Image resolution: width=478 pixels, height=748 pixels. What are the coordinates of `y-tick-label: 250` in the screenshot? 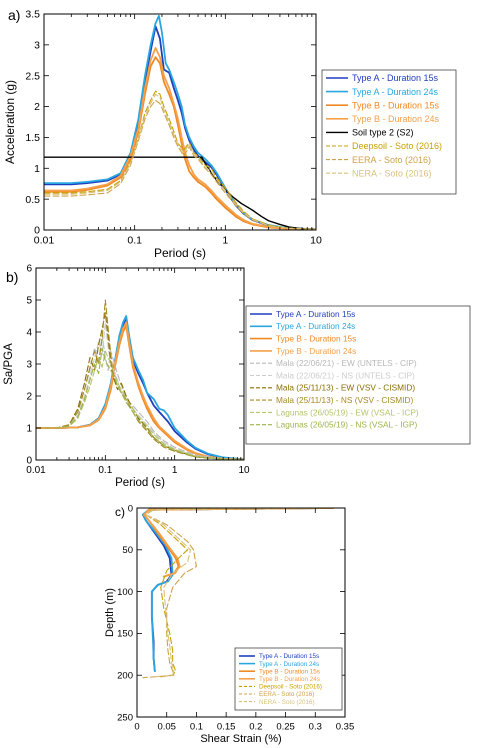 It's located at (125, 717).